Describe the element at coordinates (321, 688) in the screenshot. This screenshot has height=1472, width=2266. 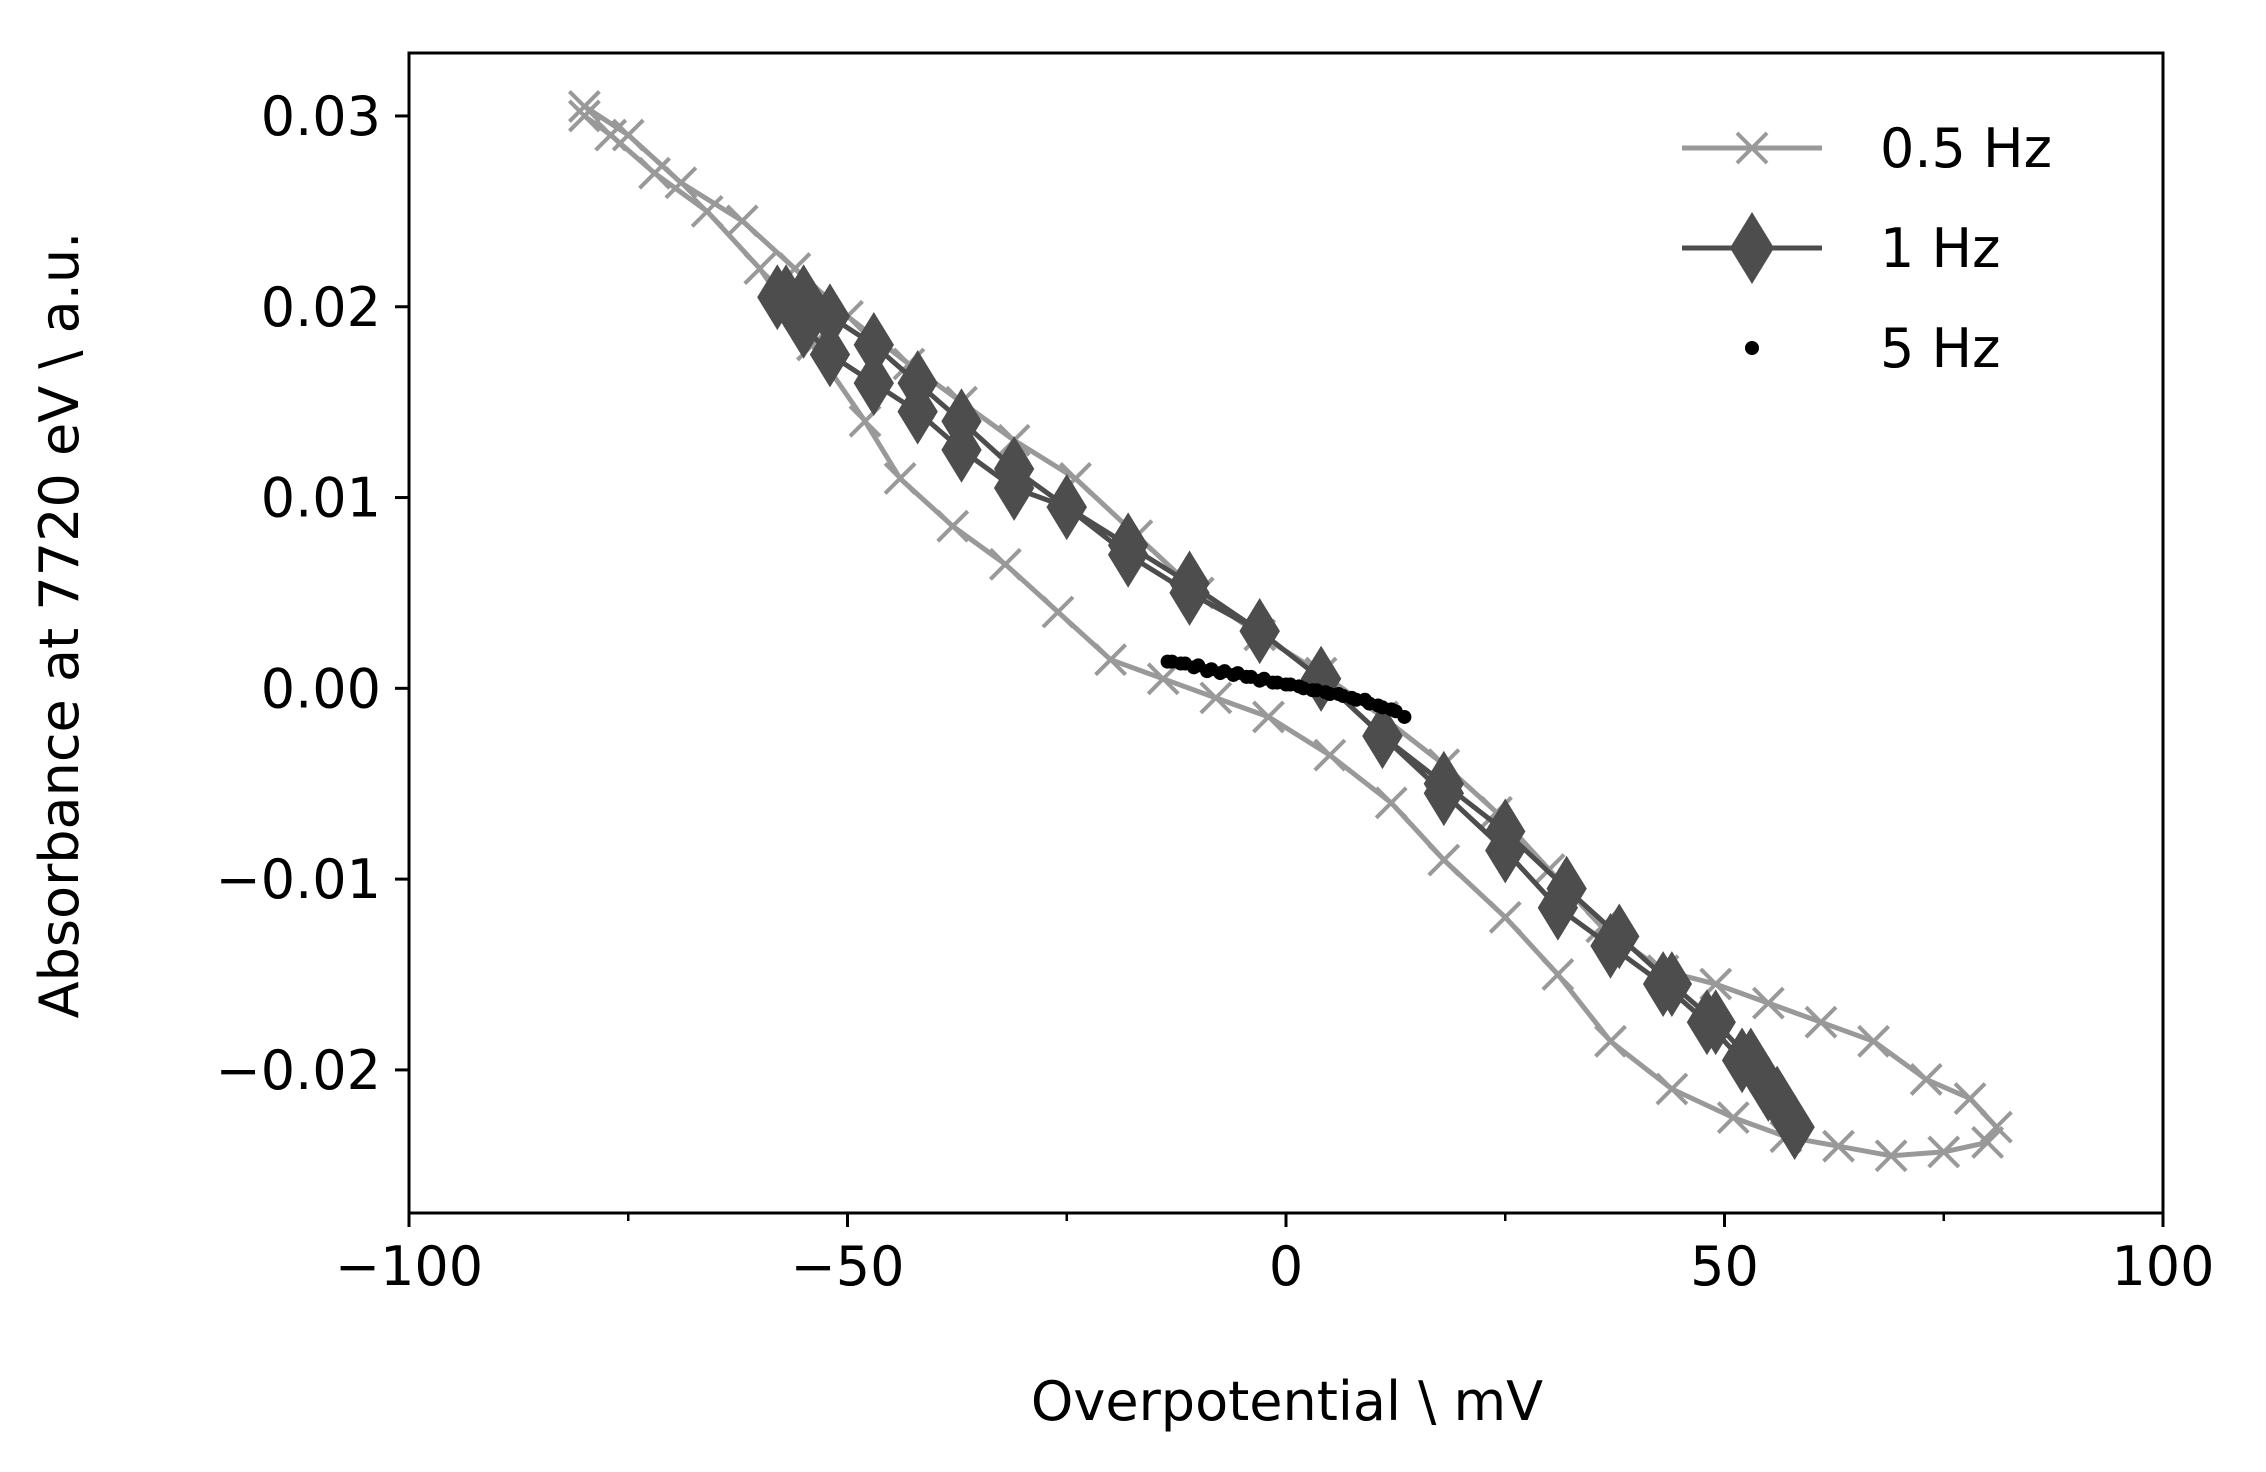
I see `y-tick-label: 0.00` at that location.